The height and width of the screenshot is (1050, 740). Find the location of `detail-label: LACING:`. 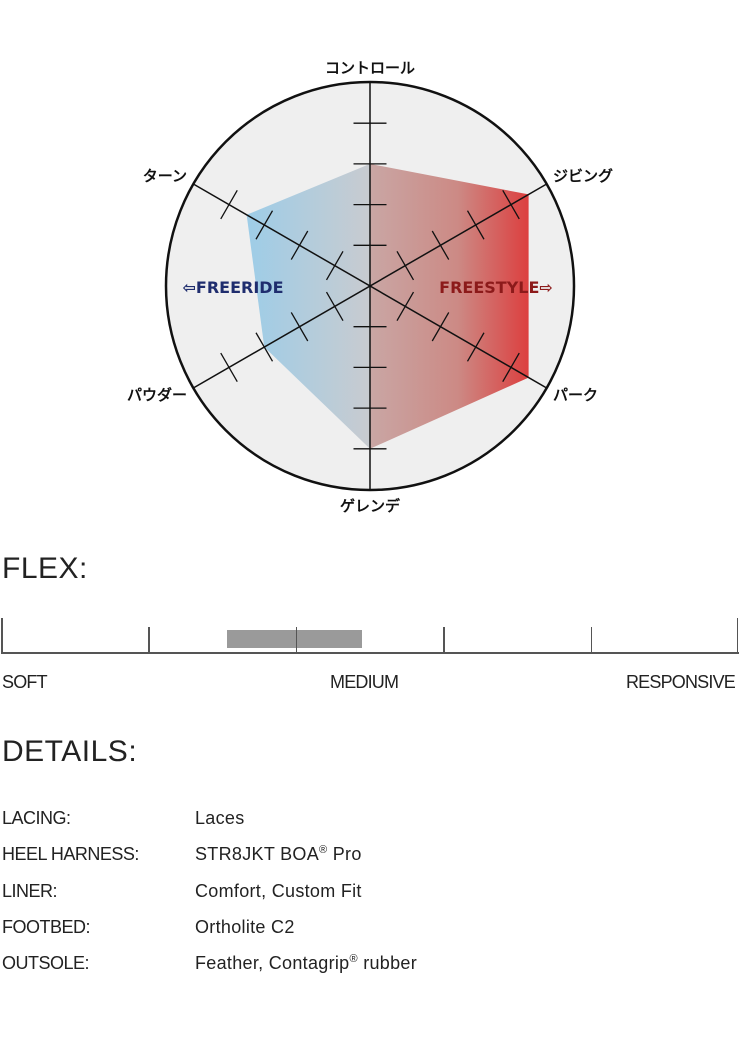

detail-label: LACING: is located at coordinates (36, 818).